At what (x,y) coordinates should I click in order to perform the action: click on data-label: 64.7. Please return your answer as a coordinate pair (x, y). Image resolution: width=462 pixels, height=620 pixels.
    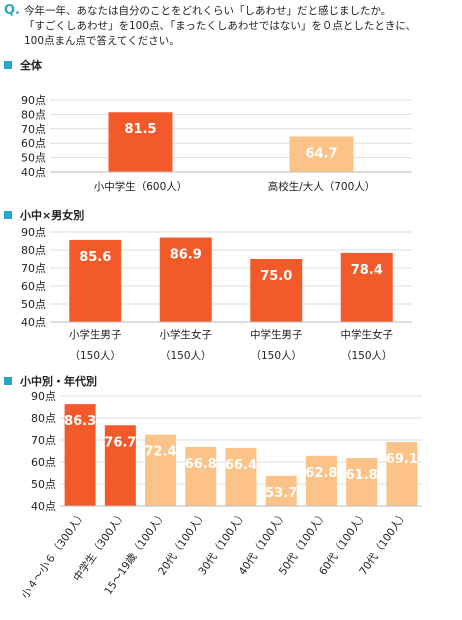
    Looking at the image, I should click on (321, 153).